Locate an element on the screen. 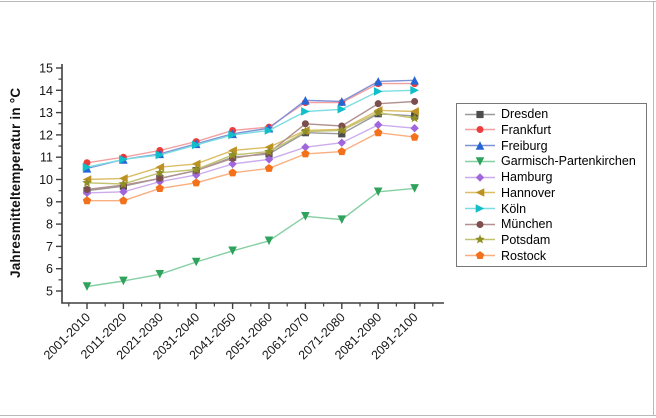 This screenshot has width=656, height=418. legend-label: Frankfurt is located at coordinates (526, 129).